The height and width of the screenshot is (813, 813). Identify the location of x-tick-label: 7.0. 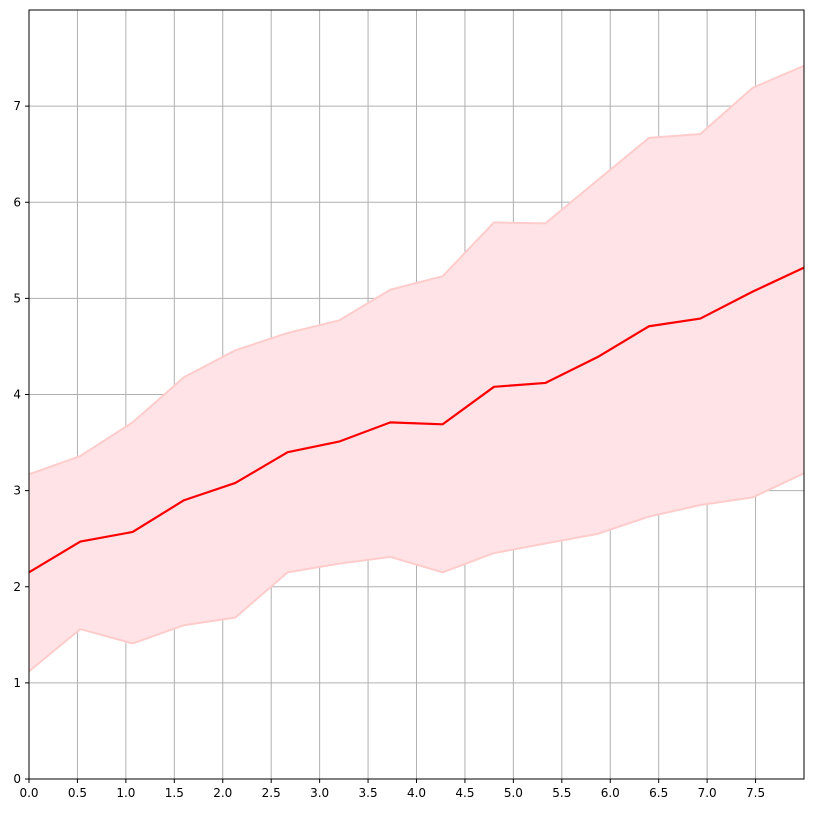
(707, 793).